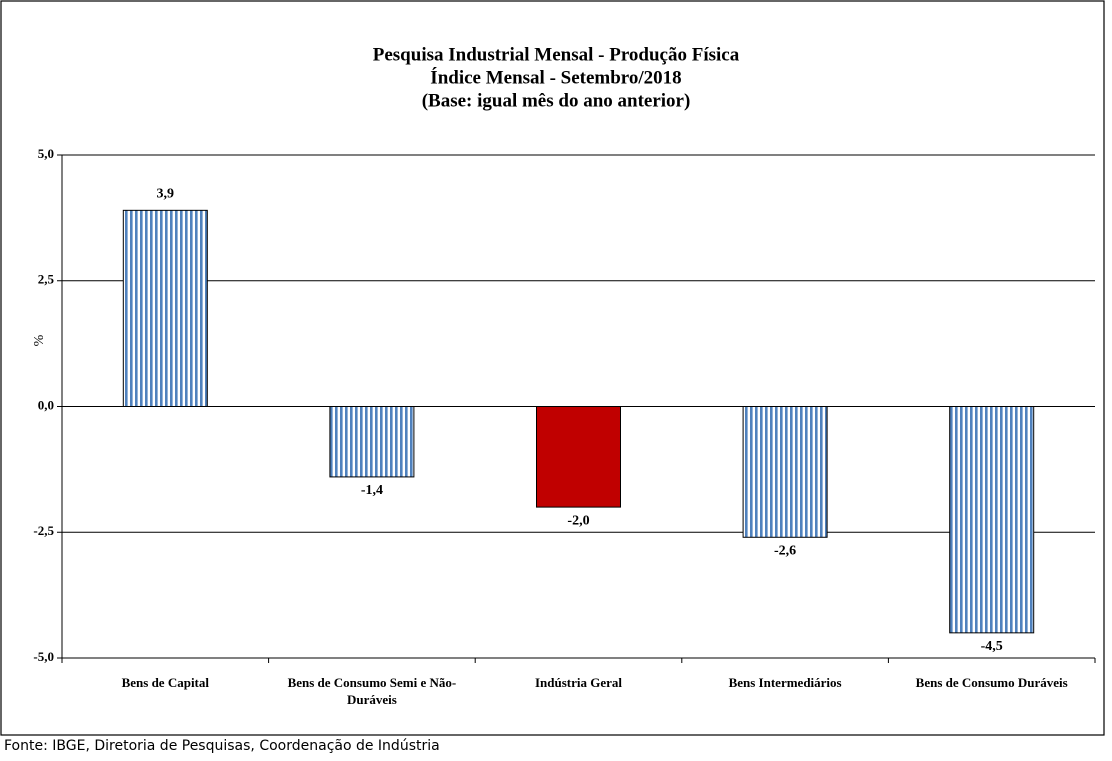 This screenshot has width=1112, height=761. What do you see at coordinates (991, 682) in the screenshot?
I see `x-tick-label: Bens de Consumo Duráveis` at bounding box center [991, 682].